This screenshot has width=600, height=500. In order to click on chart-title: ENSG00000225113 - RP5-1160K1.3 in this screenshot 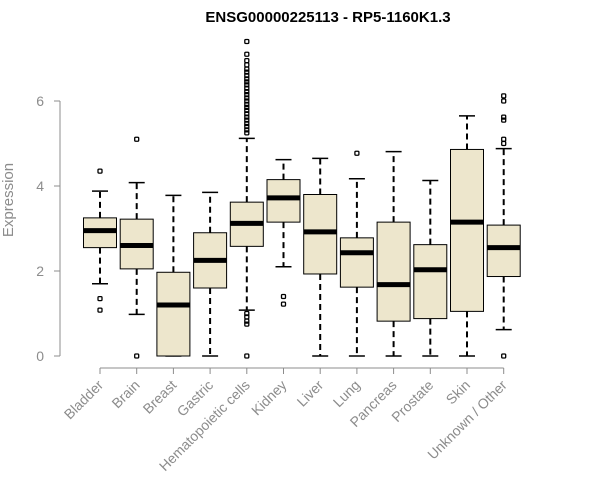, I will do `click(327, 17)`.